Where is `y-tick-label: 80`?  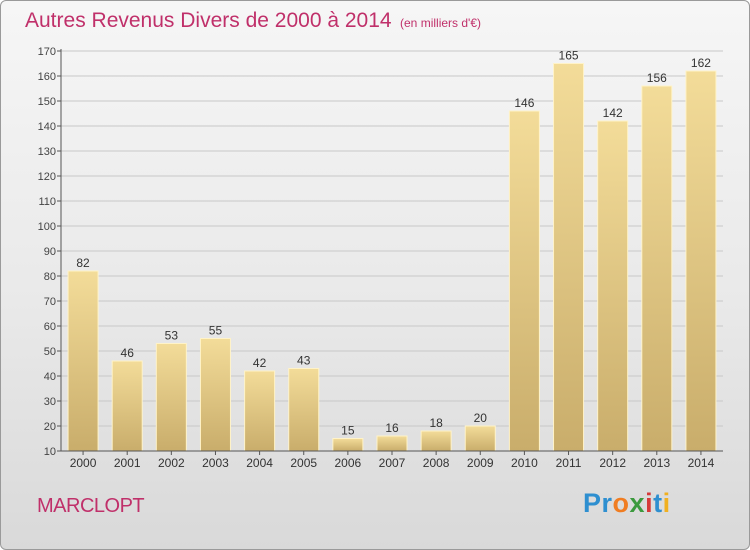 y-tick-label: 80 is located at coordinates (50, 277).